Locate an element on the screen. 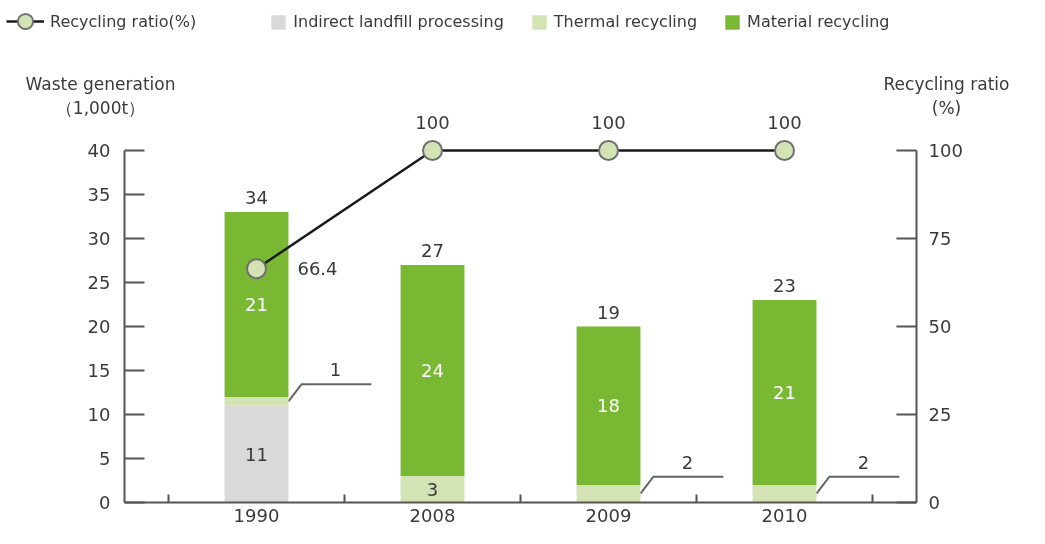  x-tick-label: 2010 is located at coordinates (784, 515).